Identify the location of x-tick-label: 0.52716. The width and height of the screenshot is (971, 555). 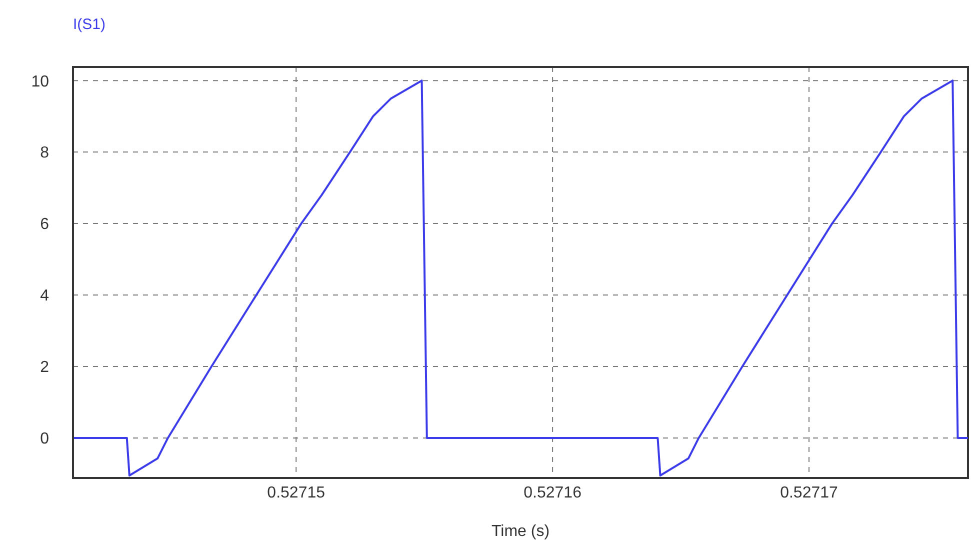
(553, 493).